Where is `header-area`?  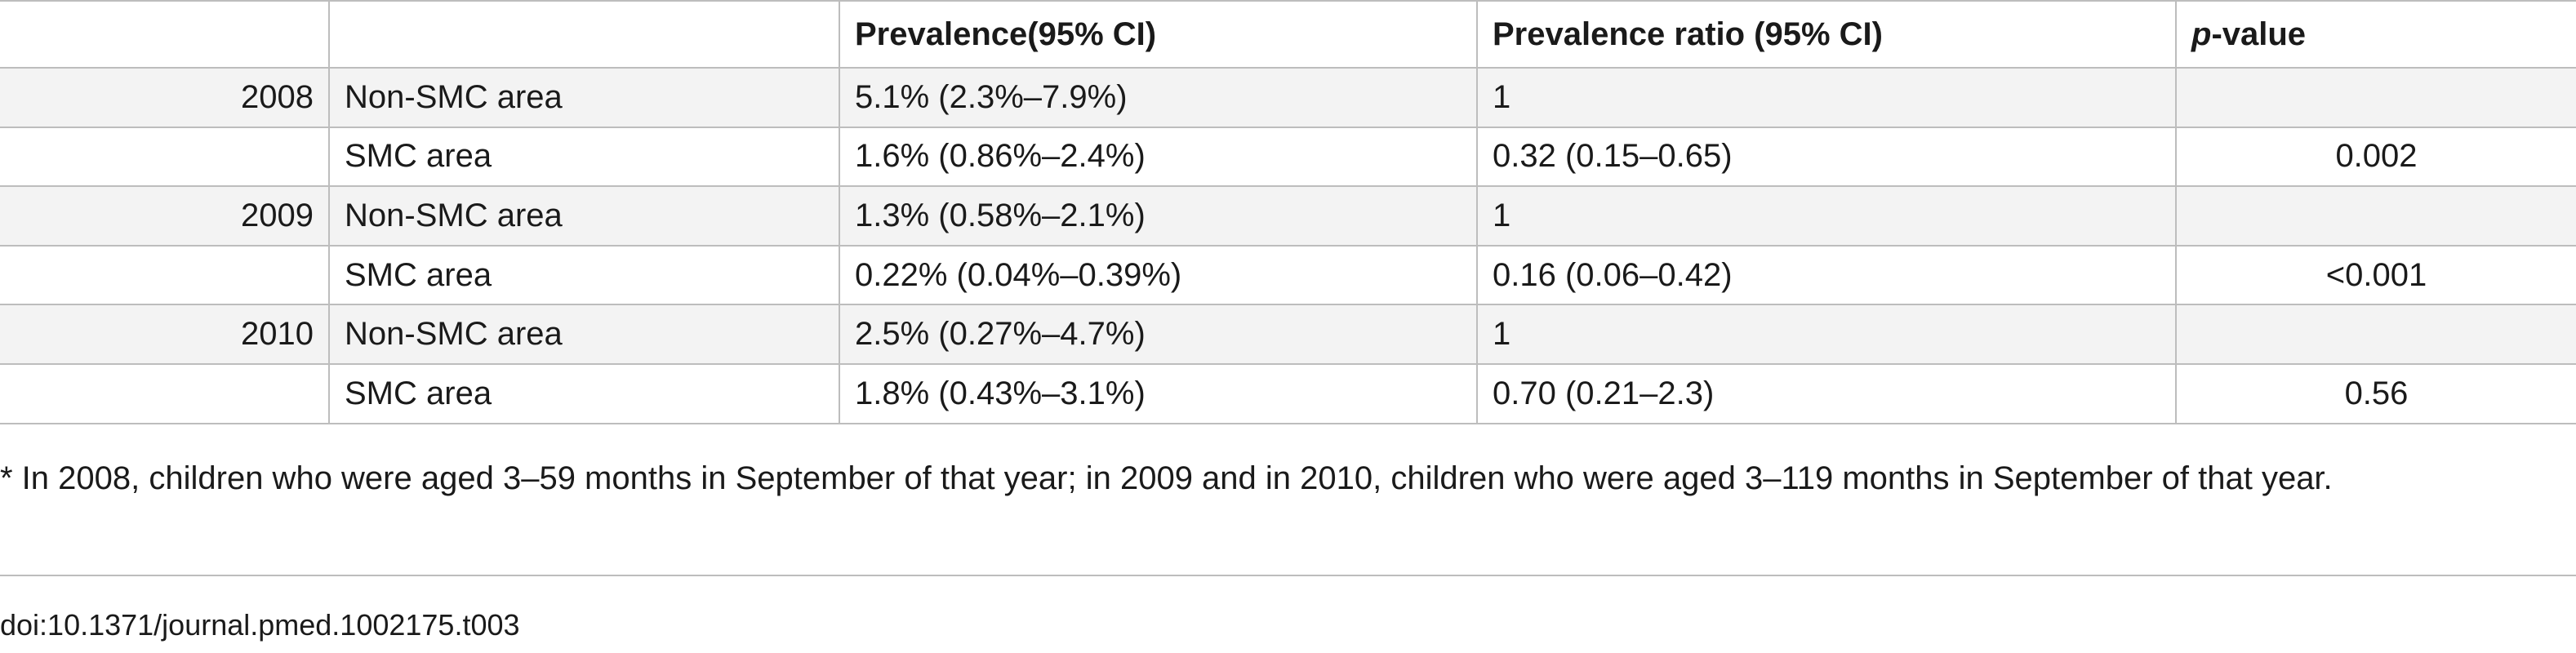
header-area is located at coordinates (584, 34).